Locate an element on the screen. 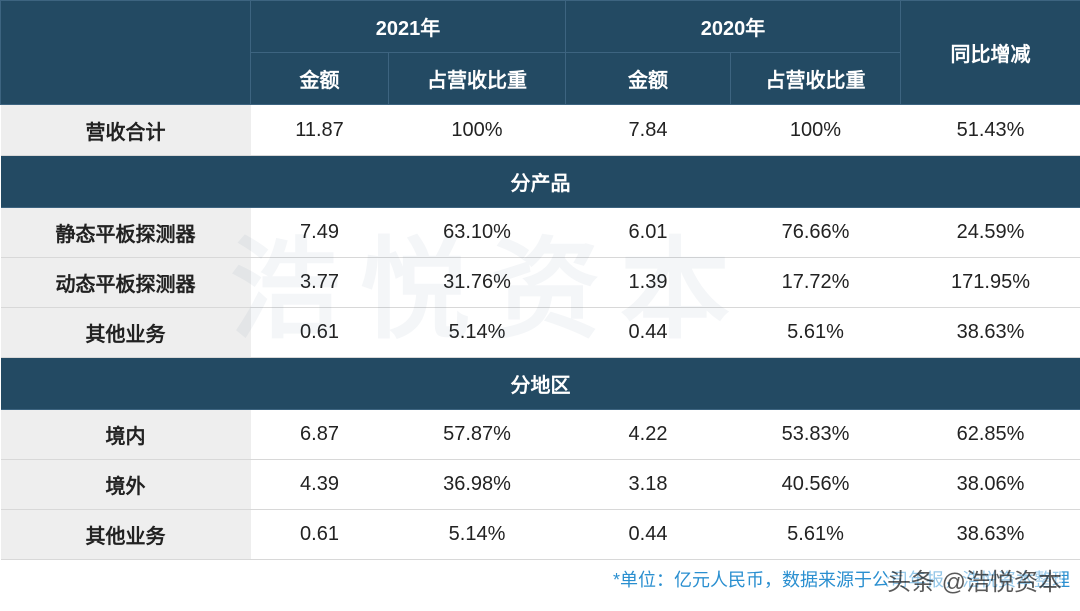 The height and width of the screenshot is (611, 1080). cell: 38.06% is located at coordinates (990, 484).